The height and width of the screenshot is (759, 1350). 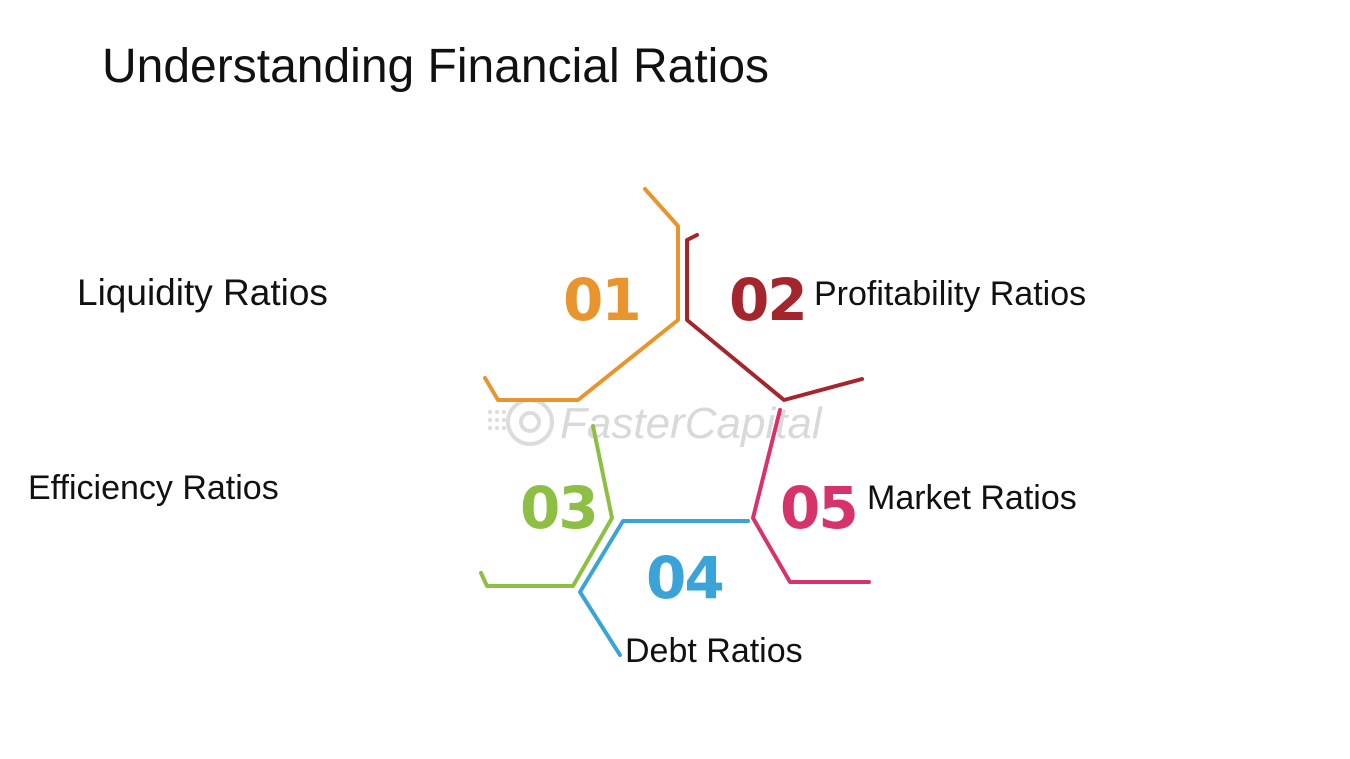 I want to click on label-liquidity-ratios: Liquidity Ratios, so click(x=202, y=292).